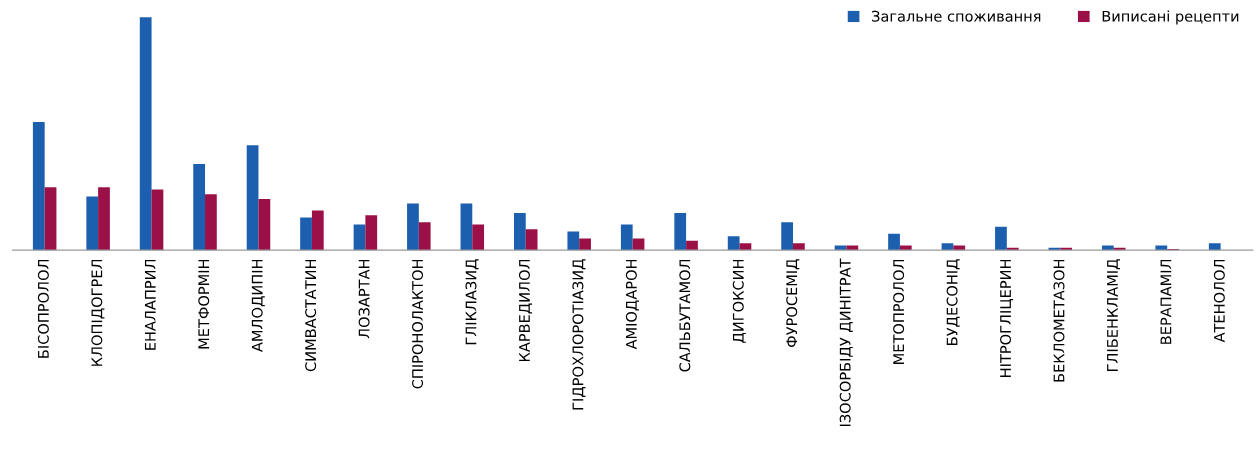 The height and width of the screenshot is (459, 1259). Describe the element at coordinates (793, 303) in the screenshot. I see `x-tick-label: ФУРОСЕМІД` at that location.